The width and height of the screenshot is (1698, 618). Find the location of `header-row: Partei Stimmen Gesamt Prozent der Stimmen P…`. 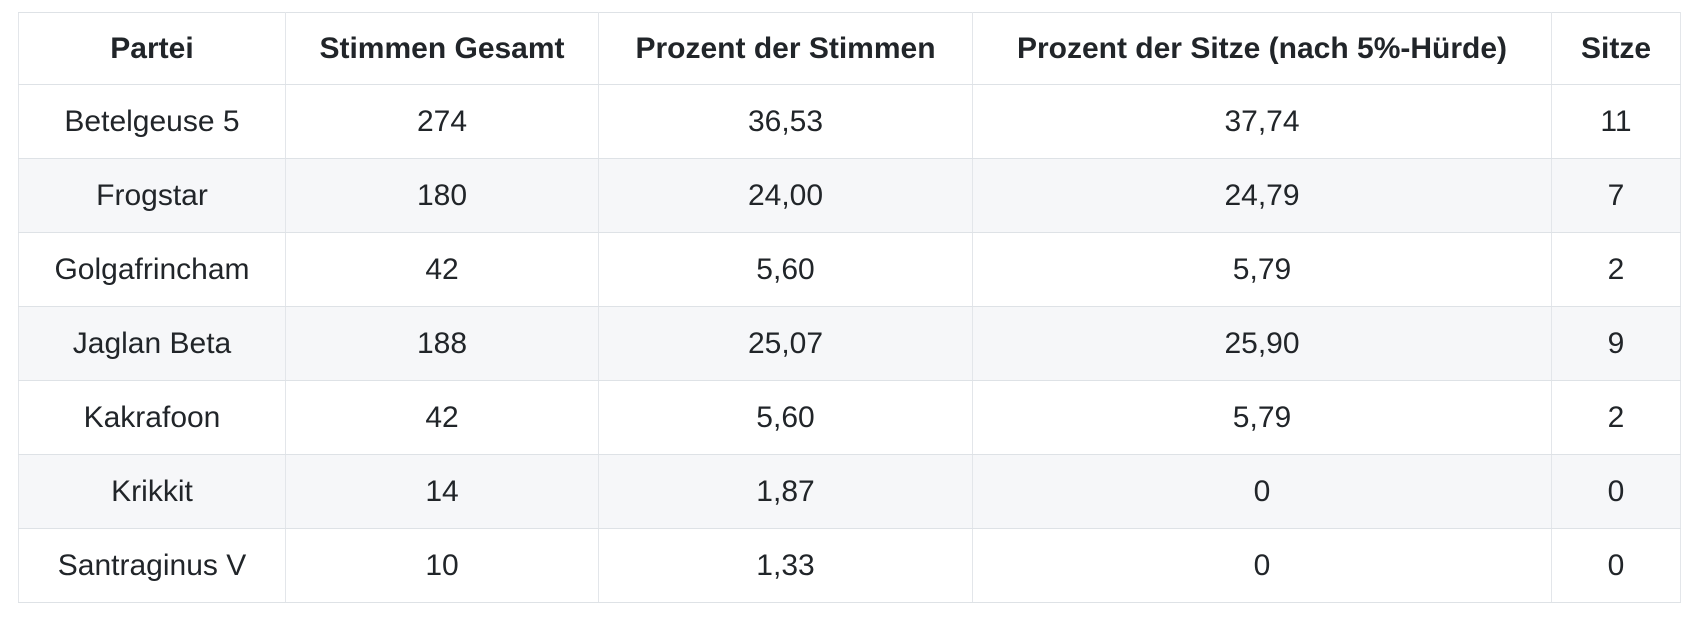

header-row: Partei Stimmen Gesamt Prozent der Stimmen P… is located at coordinates (849, 48).